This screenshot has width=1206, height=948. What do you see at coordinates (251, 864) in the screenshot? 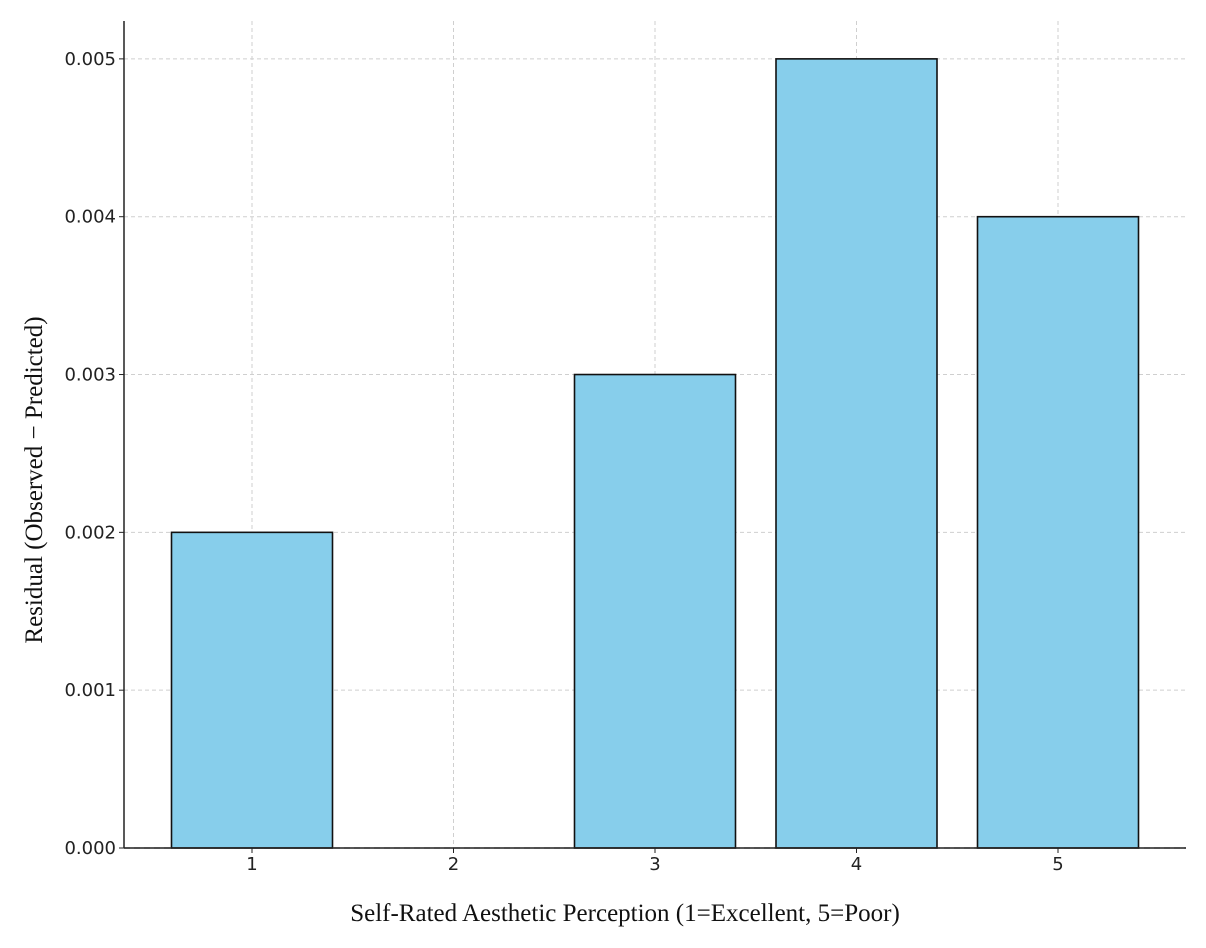
I see `x-tick-label: 1` at bounding box center [251, 864].